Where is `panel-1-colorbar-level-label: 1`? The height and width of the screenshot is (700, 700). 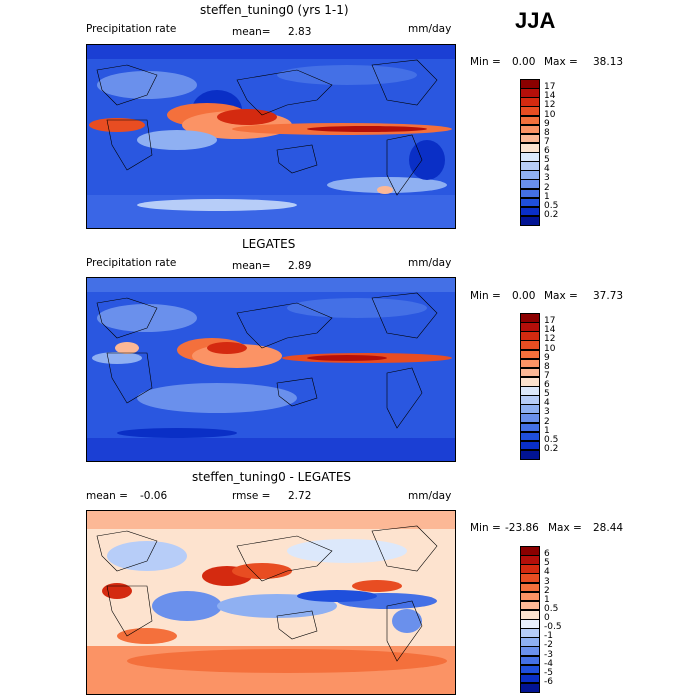
panel-1-colorbar-level-label: 1 is located at coordinates (547, 196).